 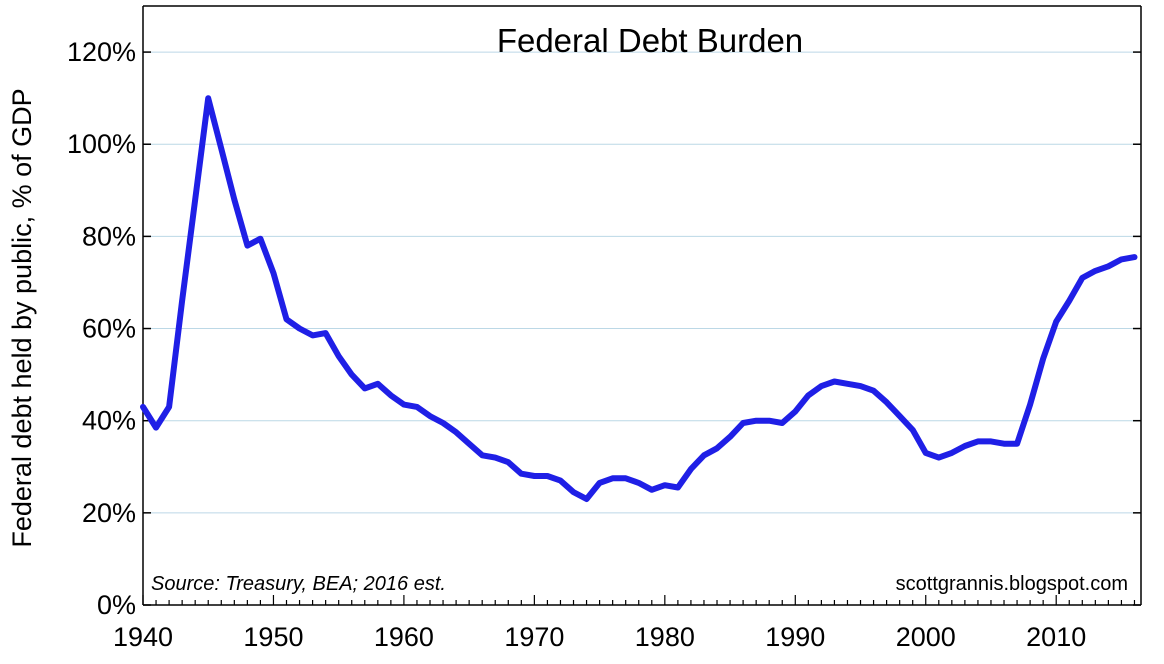 What do you see at coordinates (650, 40) in the screenshot?
I see `chart-title: Federal Debt Burden` at bounding box center [650, 40].